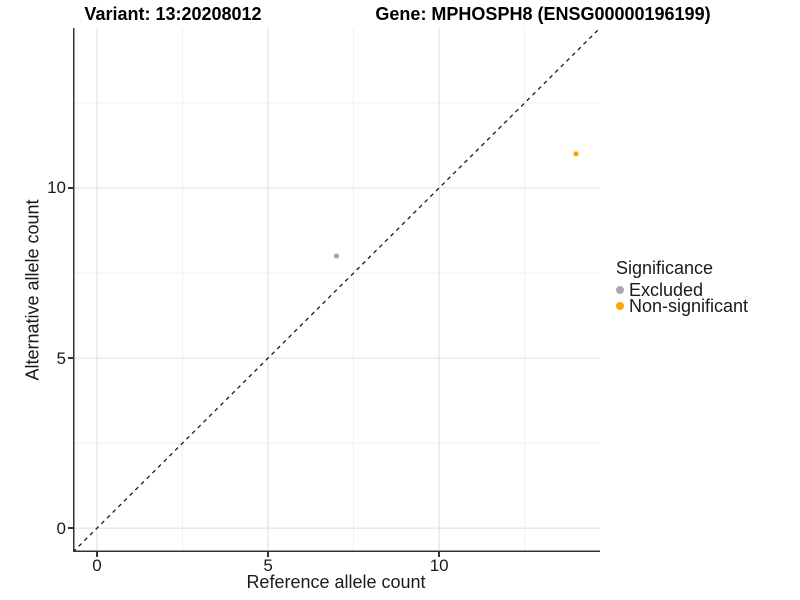 The width and height of the screenshot is (800, 600). I want to click on x-tick-label: 10, so click(439, 565).